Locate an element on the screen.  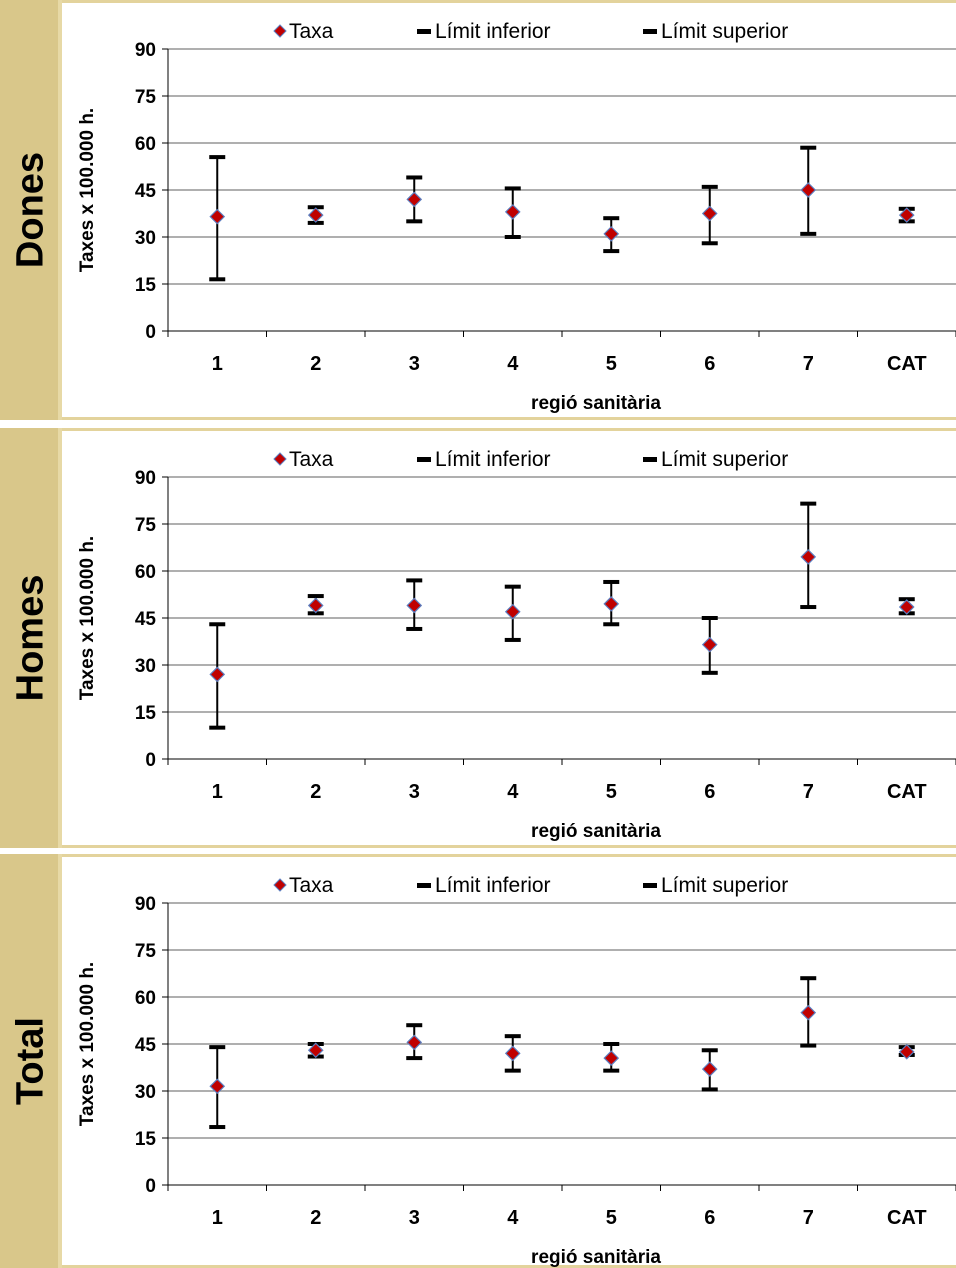
panel-label: Dones is located at coordinates (30, 210).